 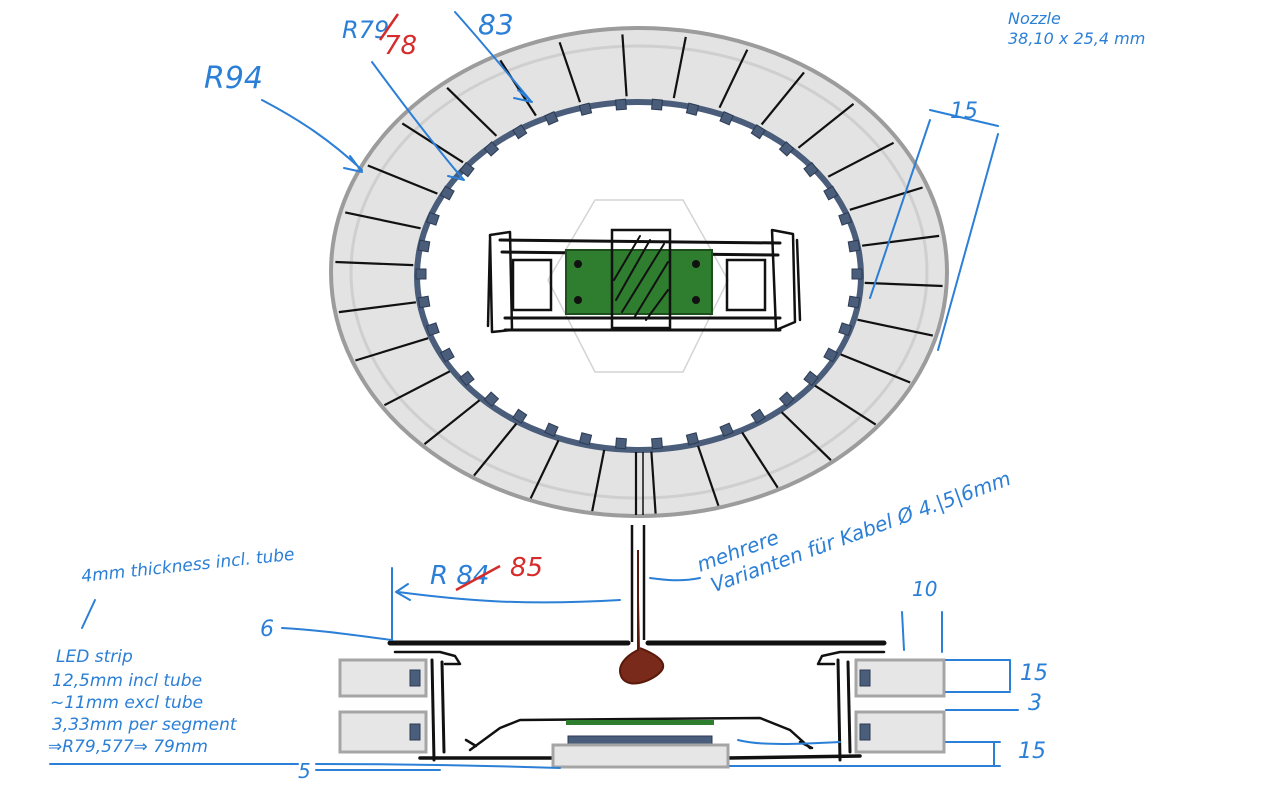 What do you see at coordinates (415, 678) in the screenshot?
I see `left-led-chip-upper` at bounding box center [415, 678].